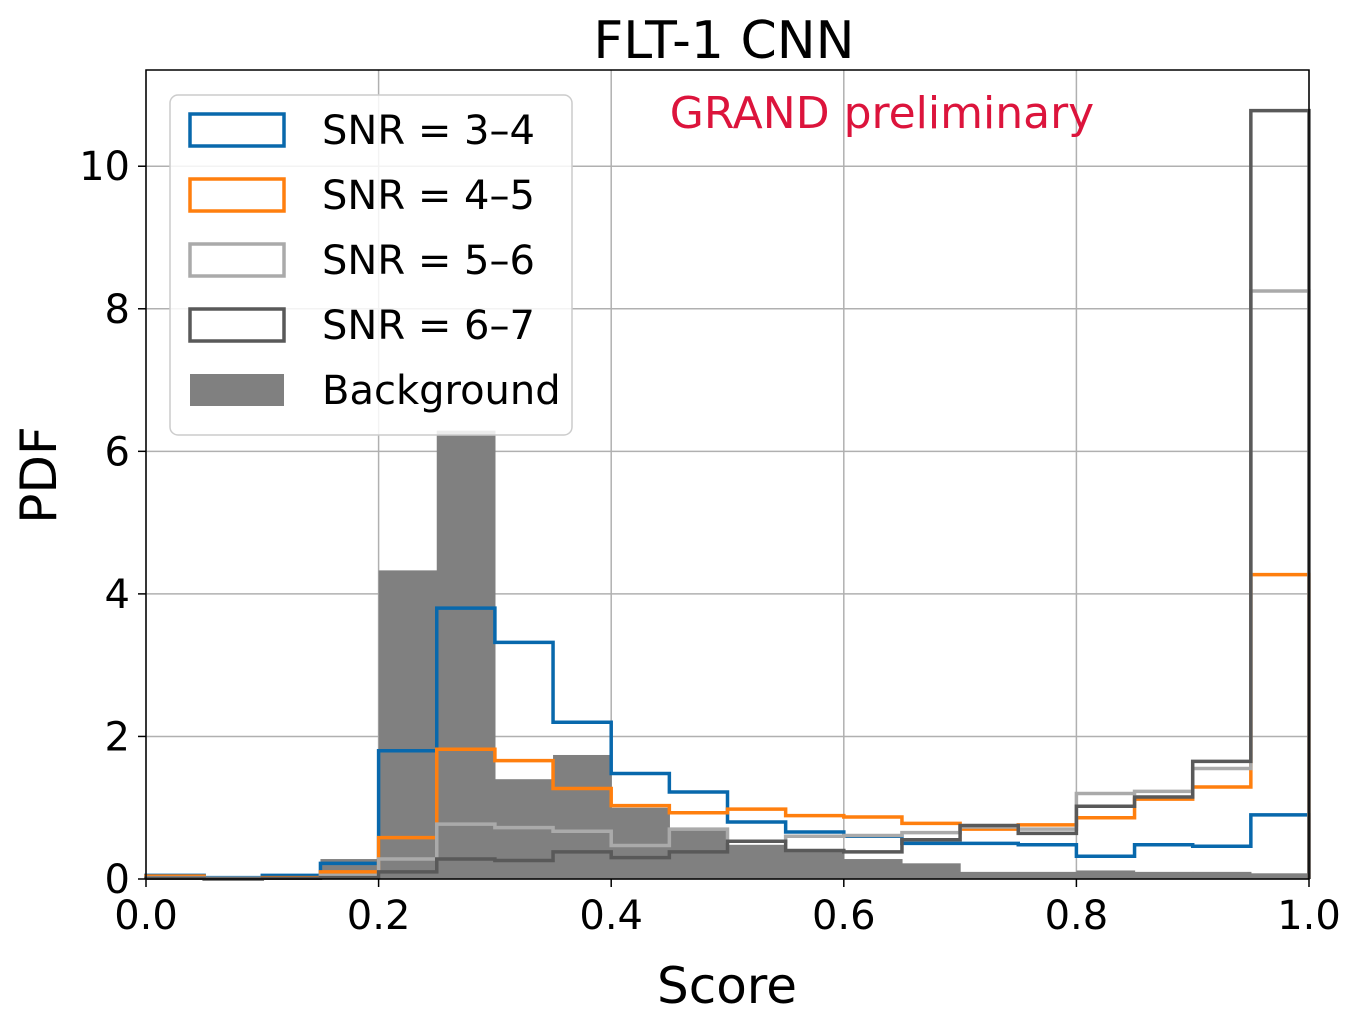  What do you see at coordinates (117, 452) in the screenshot?
I see `y-tick-label: 6` at bounding box center [117, 452].